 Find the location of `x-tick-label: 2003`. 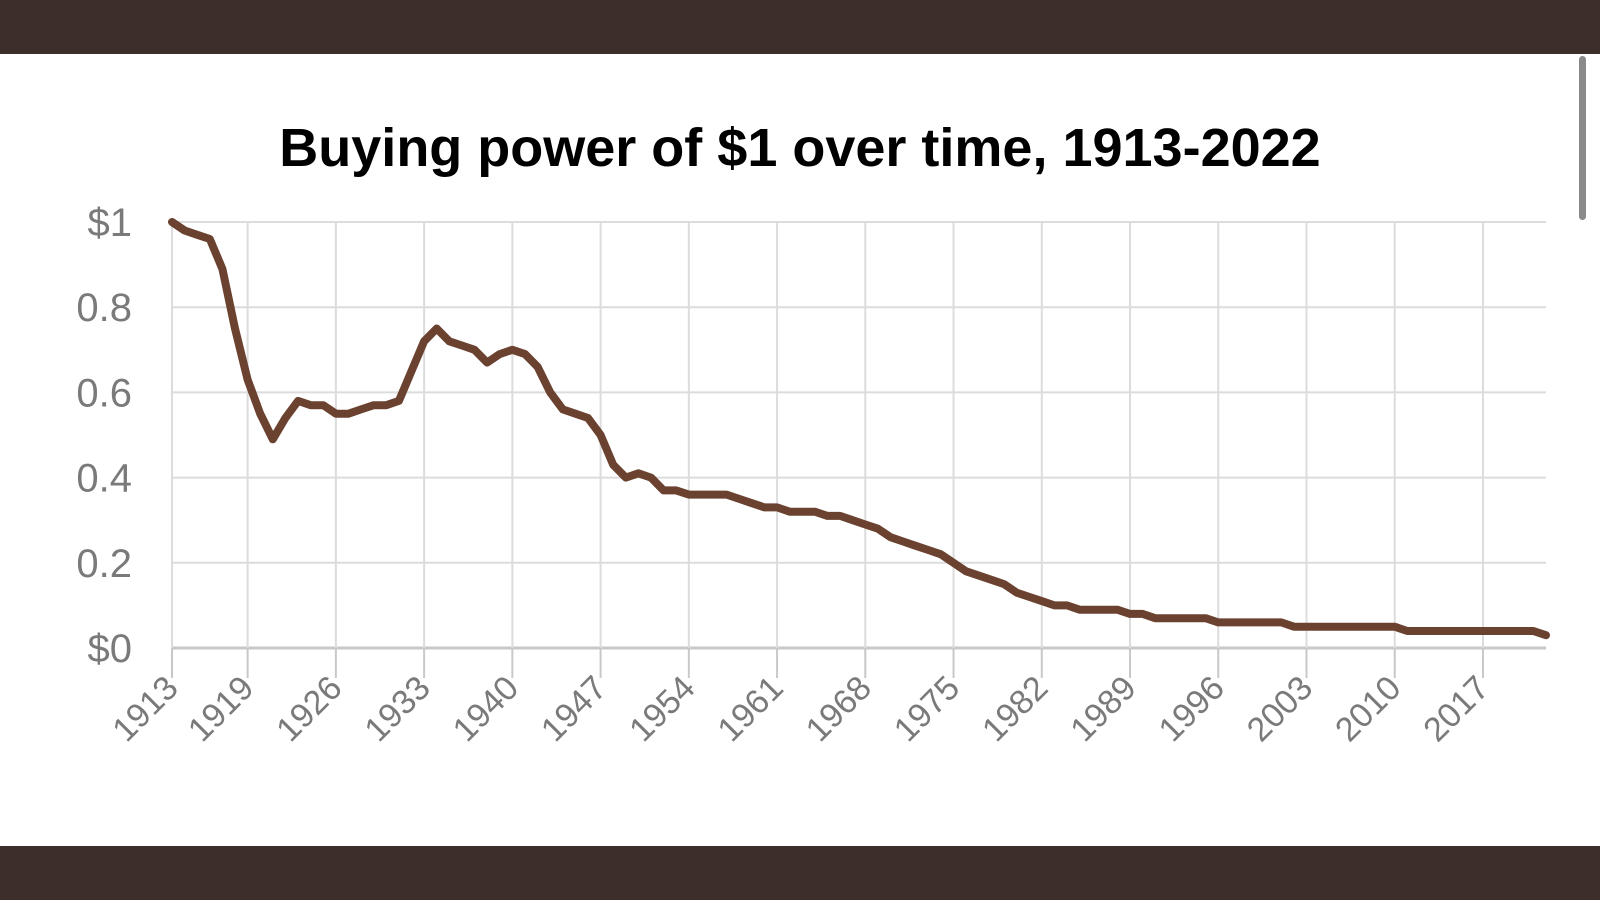

x-tick-label: 2003 is located at coordinates (1280, 709).